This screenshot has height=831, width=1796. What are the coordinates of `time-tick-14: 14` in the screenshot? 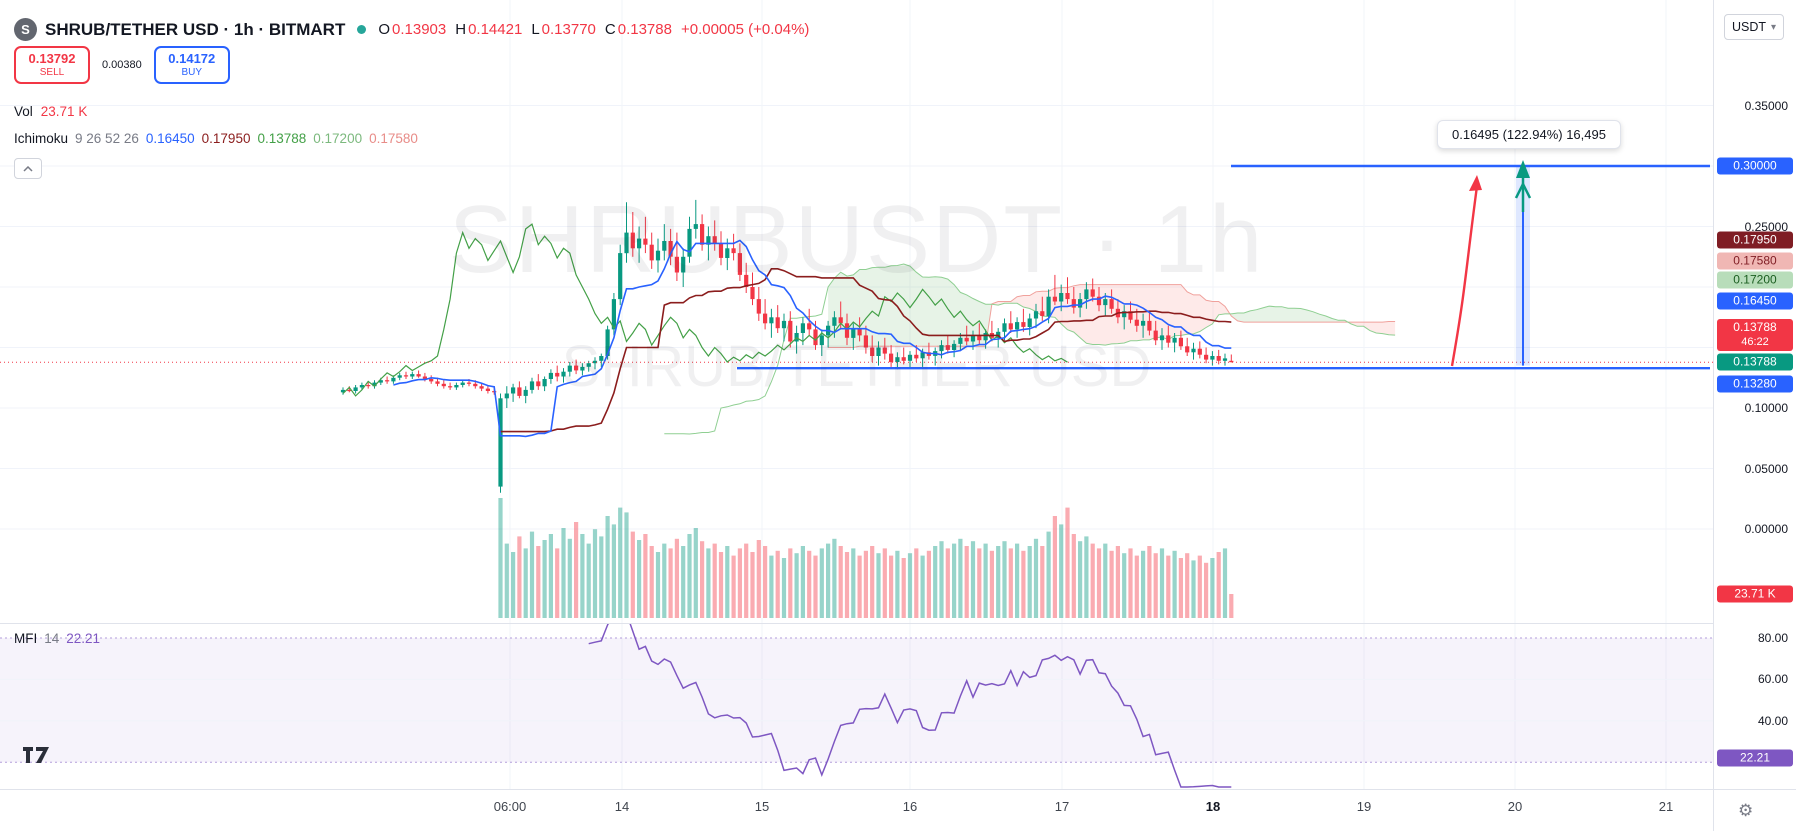 It's located at (622, 806).